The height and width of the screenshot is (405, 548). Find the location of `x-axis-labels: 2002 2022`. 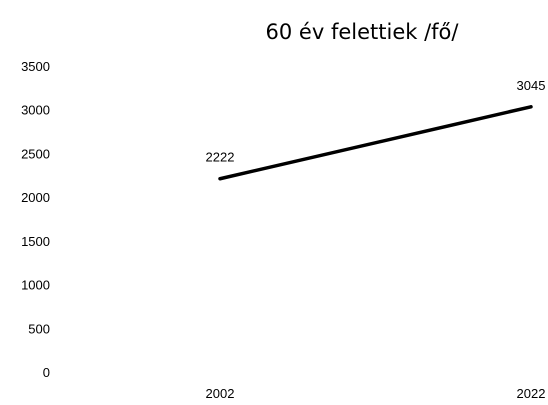

x-axis-labels: 2002 2022 is located at coordinates (376, 393).